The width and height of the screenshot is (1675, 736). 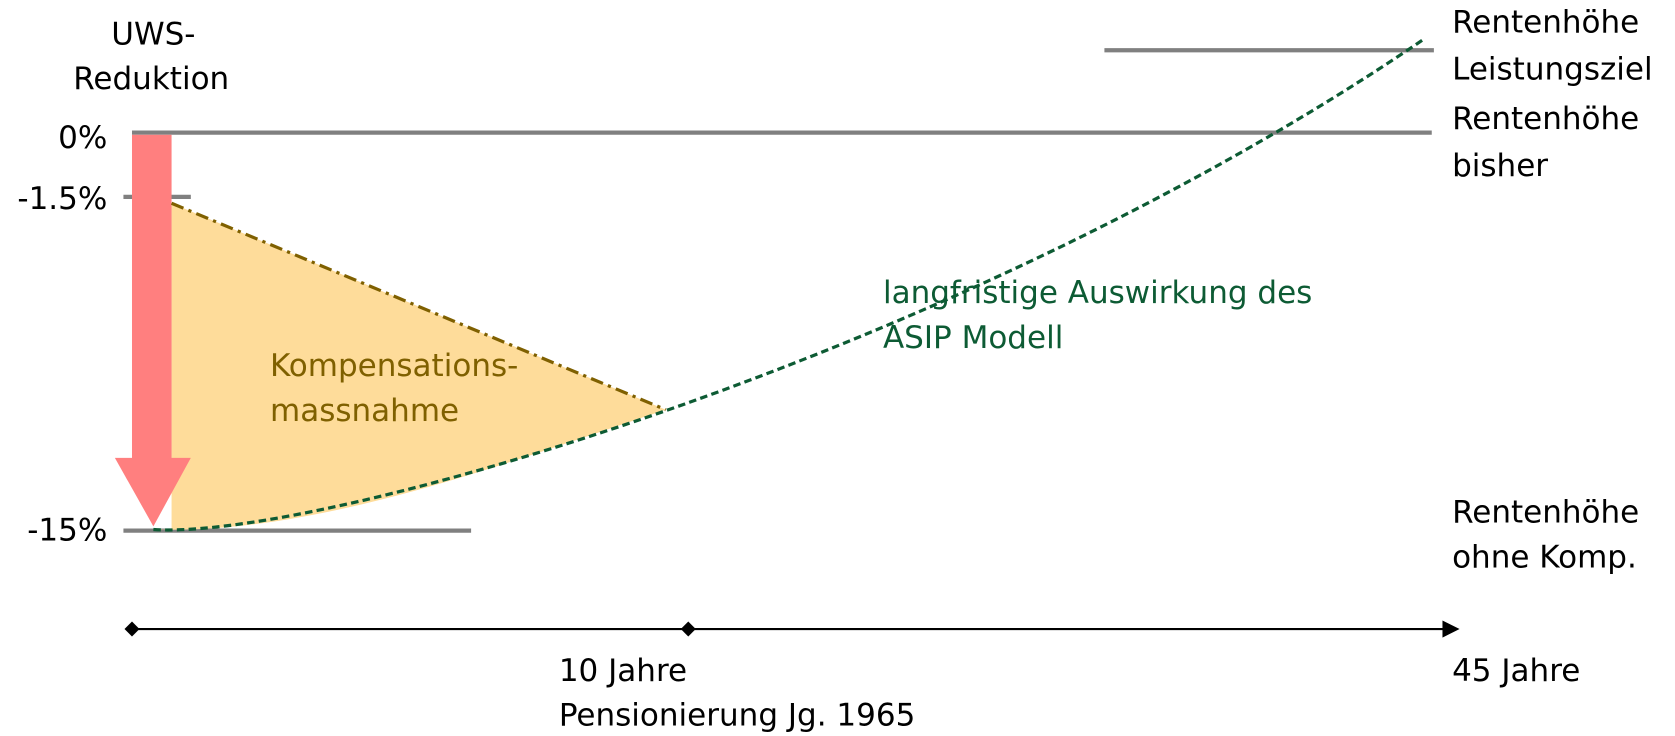 What do you see at coordinates (153, 34) in the screenshot?
I see `axis-title: UWS-` at bounding box center [153, 34].